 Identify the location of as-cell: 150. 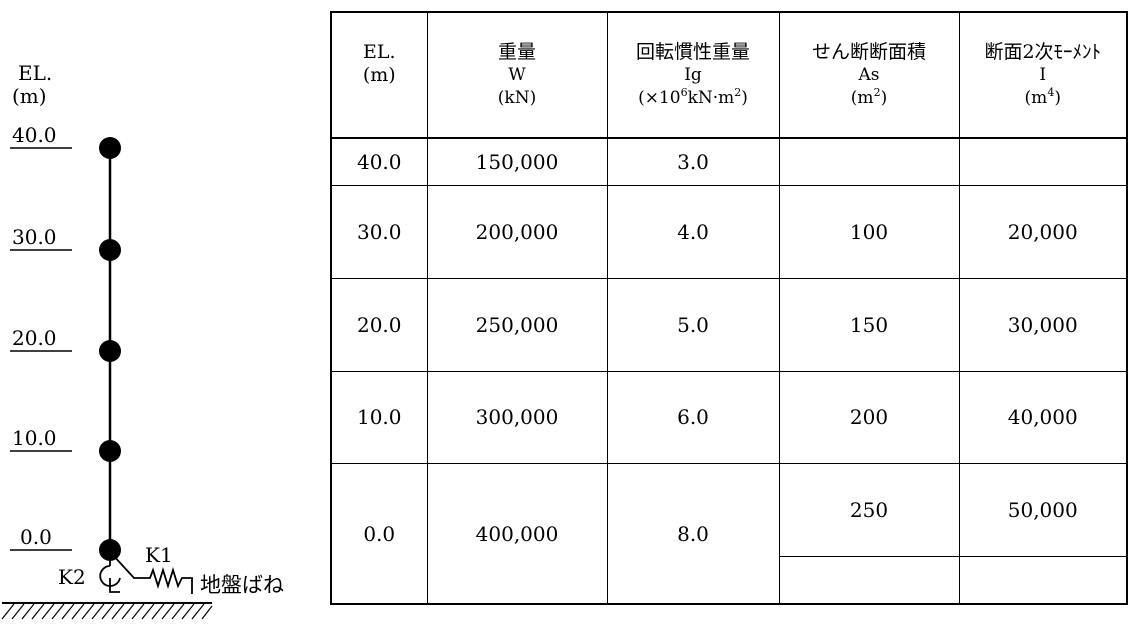
(869, 324).